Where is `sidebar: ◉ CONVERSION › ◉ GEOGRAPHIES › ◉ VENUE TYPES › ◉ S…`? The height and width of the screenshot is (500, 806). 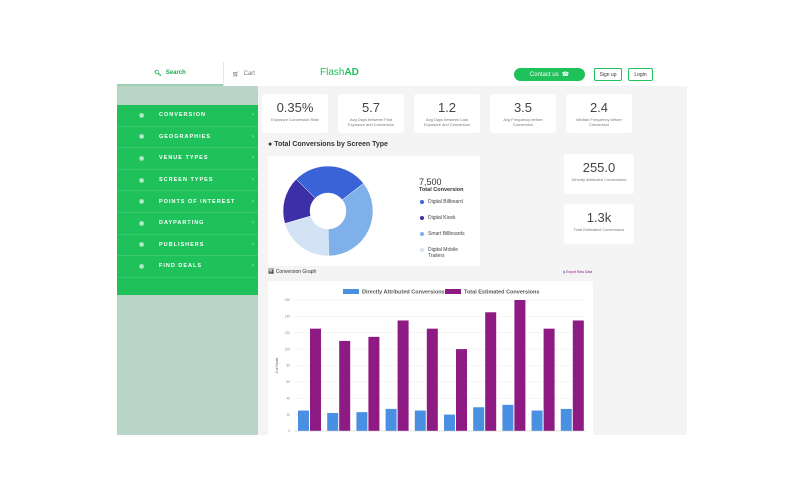 sidebar: ◉ CONVERSION › ◉ GEOGRAPHIES › ◉ VENUE TYPES › ◉ S… is located at coordinates (187, 260).